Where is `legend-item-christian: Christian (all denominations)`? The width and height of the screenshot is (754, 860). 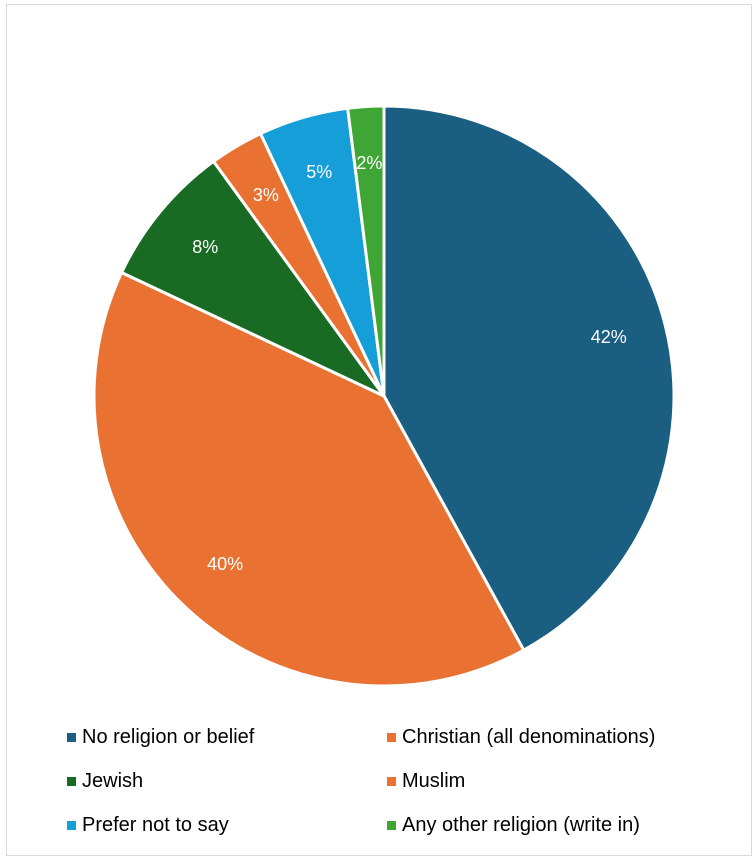 legend-item-christian: Christian (all denominations) is located at coordinates (557, 737).